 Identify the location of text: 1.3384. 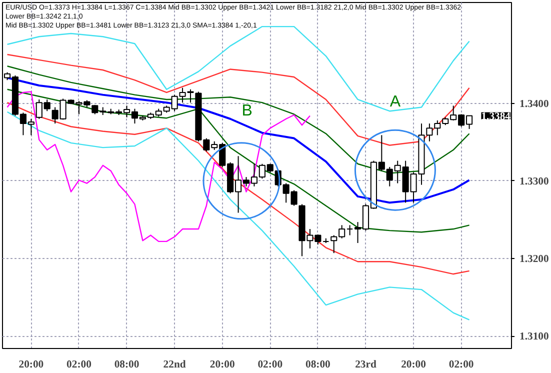
(496, 116).